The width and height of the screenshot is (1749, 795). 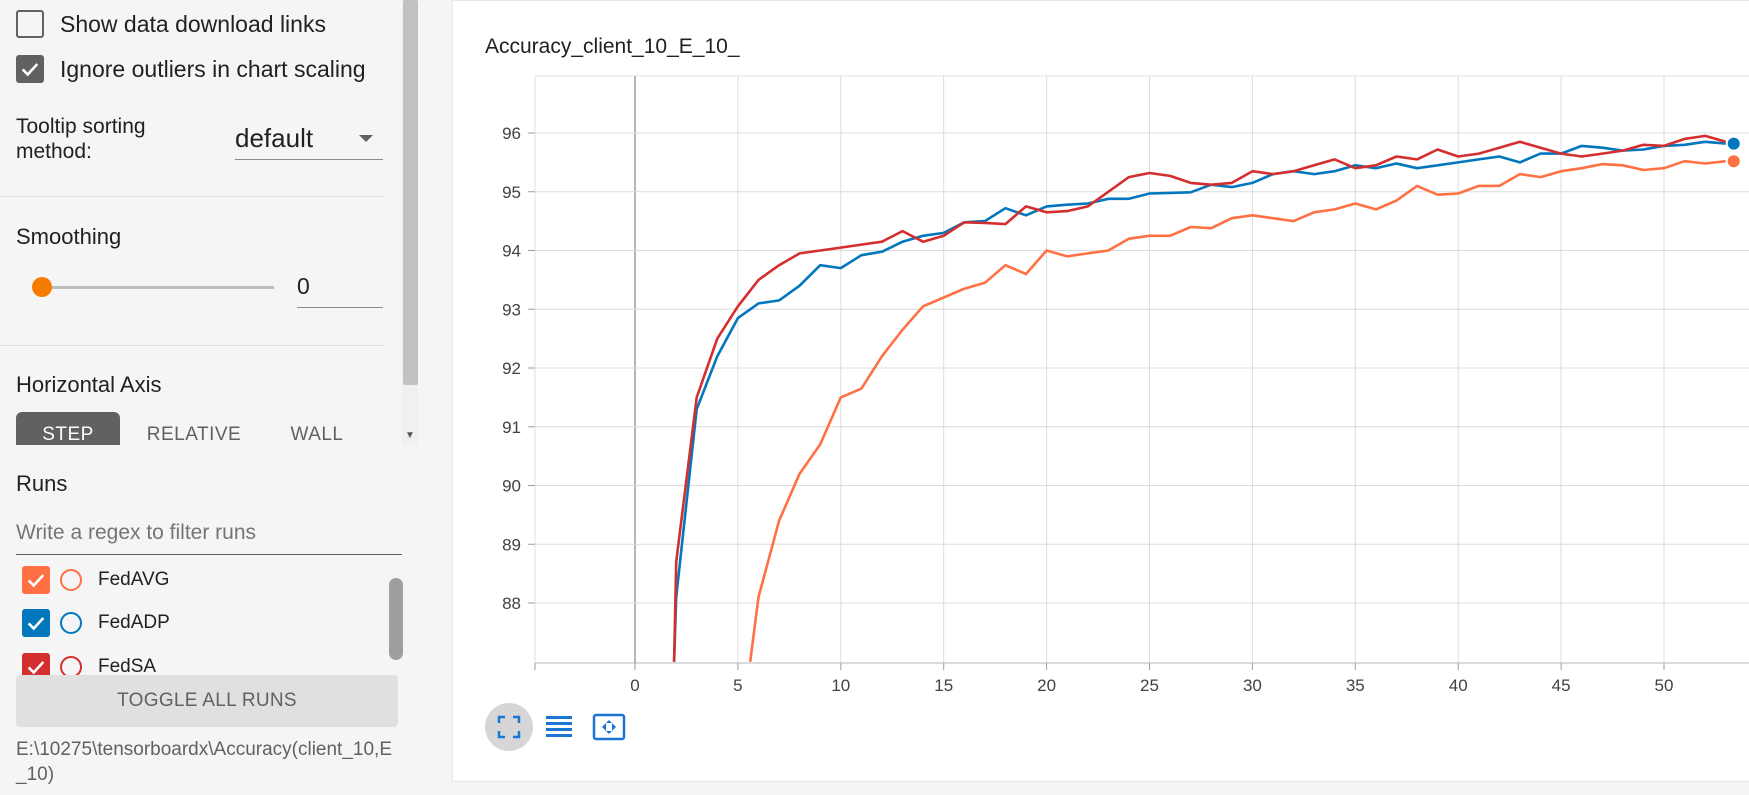 I want to click on show-download-links-checkbox, so click(x=30, y=24).